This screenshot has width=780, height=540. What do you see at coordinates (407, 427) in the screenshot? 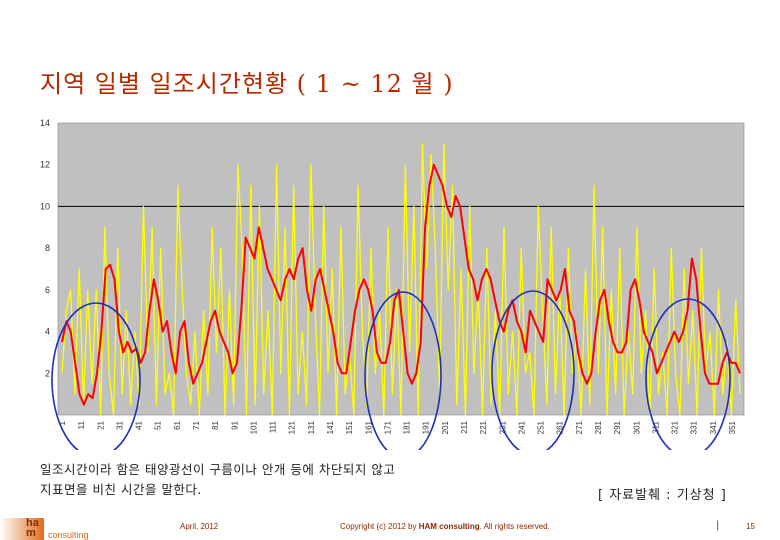
I see `x-tick-label: 181` at bounding box center [407, 427].